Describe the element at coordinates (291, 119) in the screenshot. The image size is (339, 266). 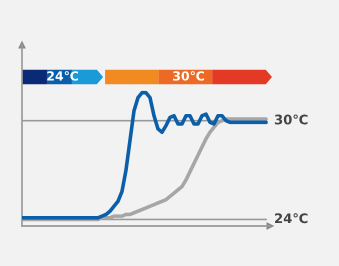
I see `ref-line-label: 30℃` at that location.